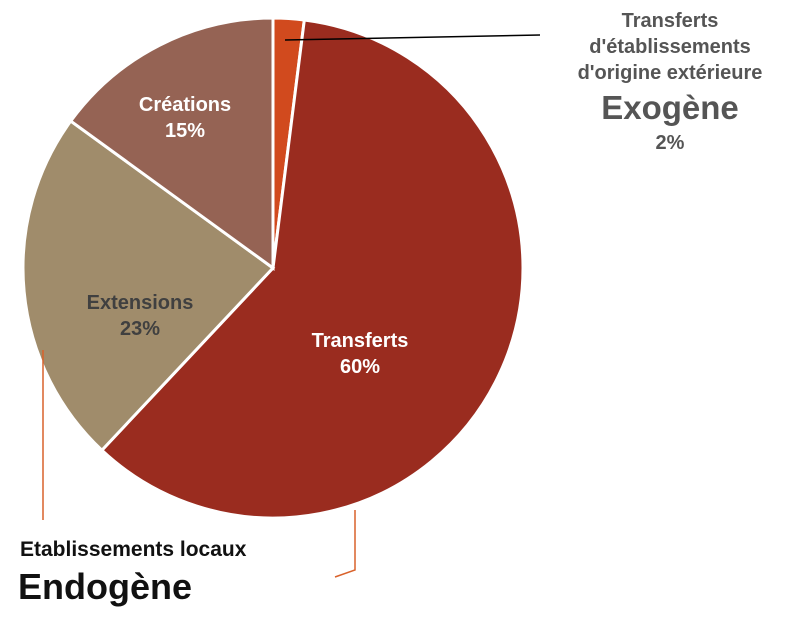 The height and width of the screenshot is (618, 789). What do you see at coordinates (412, 37) in the screenshot?
I see `leader-line` at bounding box center [412, 37].